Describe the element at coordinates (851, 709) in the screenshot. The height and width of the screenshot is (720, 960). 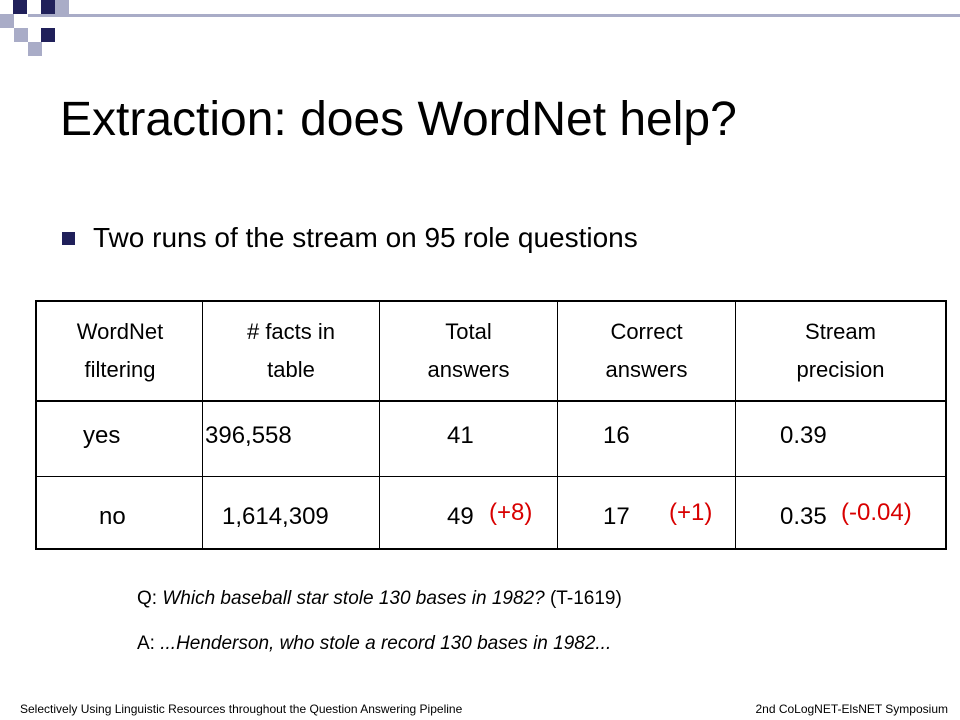
I see `footer-right: 2nd CoLogNET-ElsNET Symposium` at that location.